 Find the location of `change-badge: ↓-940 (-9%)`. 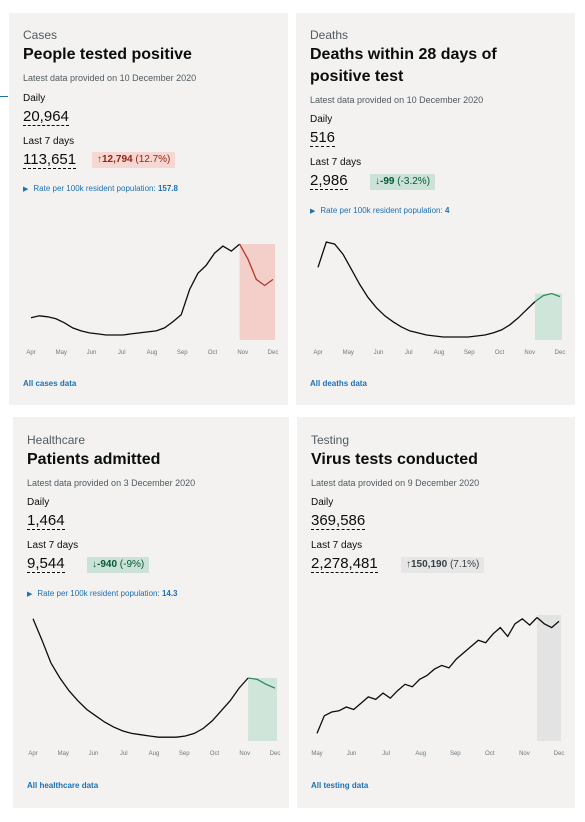

change-badge: ↓-940 (-9%) is located at coordinates (118, 565).